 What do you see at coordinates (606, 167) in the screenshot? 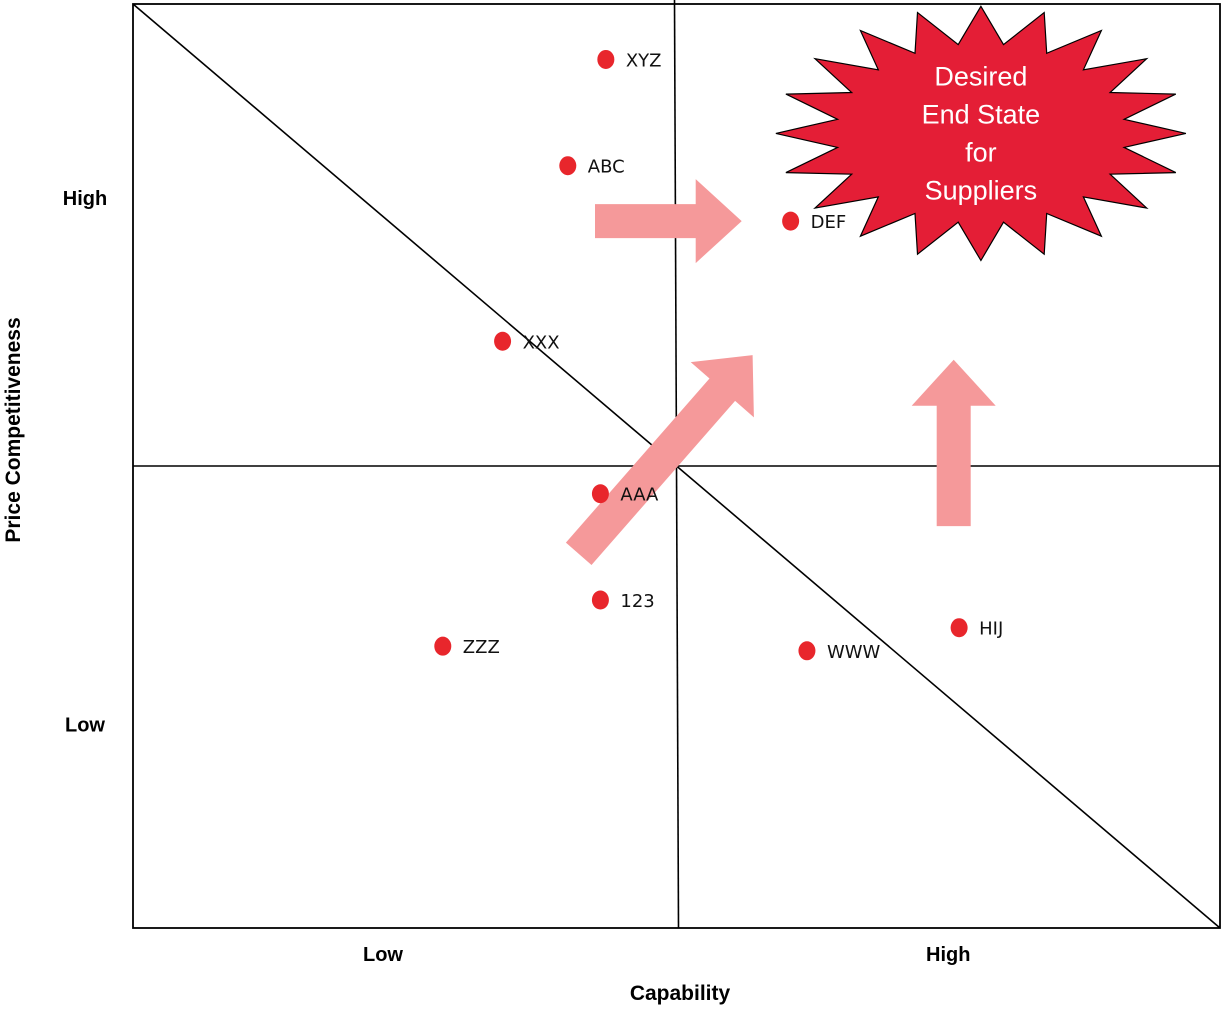
I see `data-point-label: ABC` at bounding box center [606, 167].